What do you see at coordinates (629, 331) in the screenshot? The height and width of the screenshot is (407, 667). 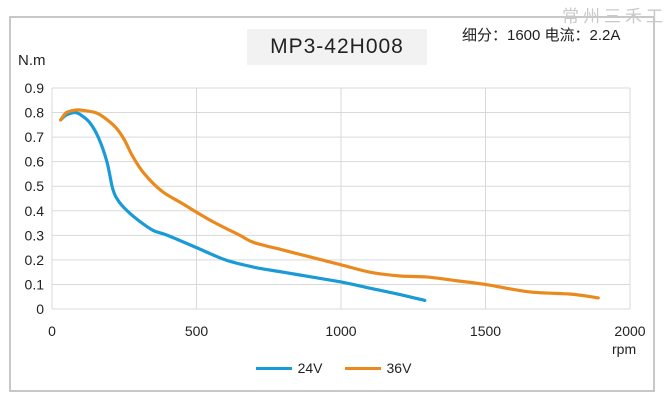 I see `x-tick-label: 2000` at bounding box center [629, 331].